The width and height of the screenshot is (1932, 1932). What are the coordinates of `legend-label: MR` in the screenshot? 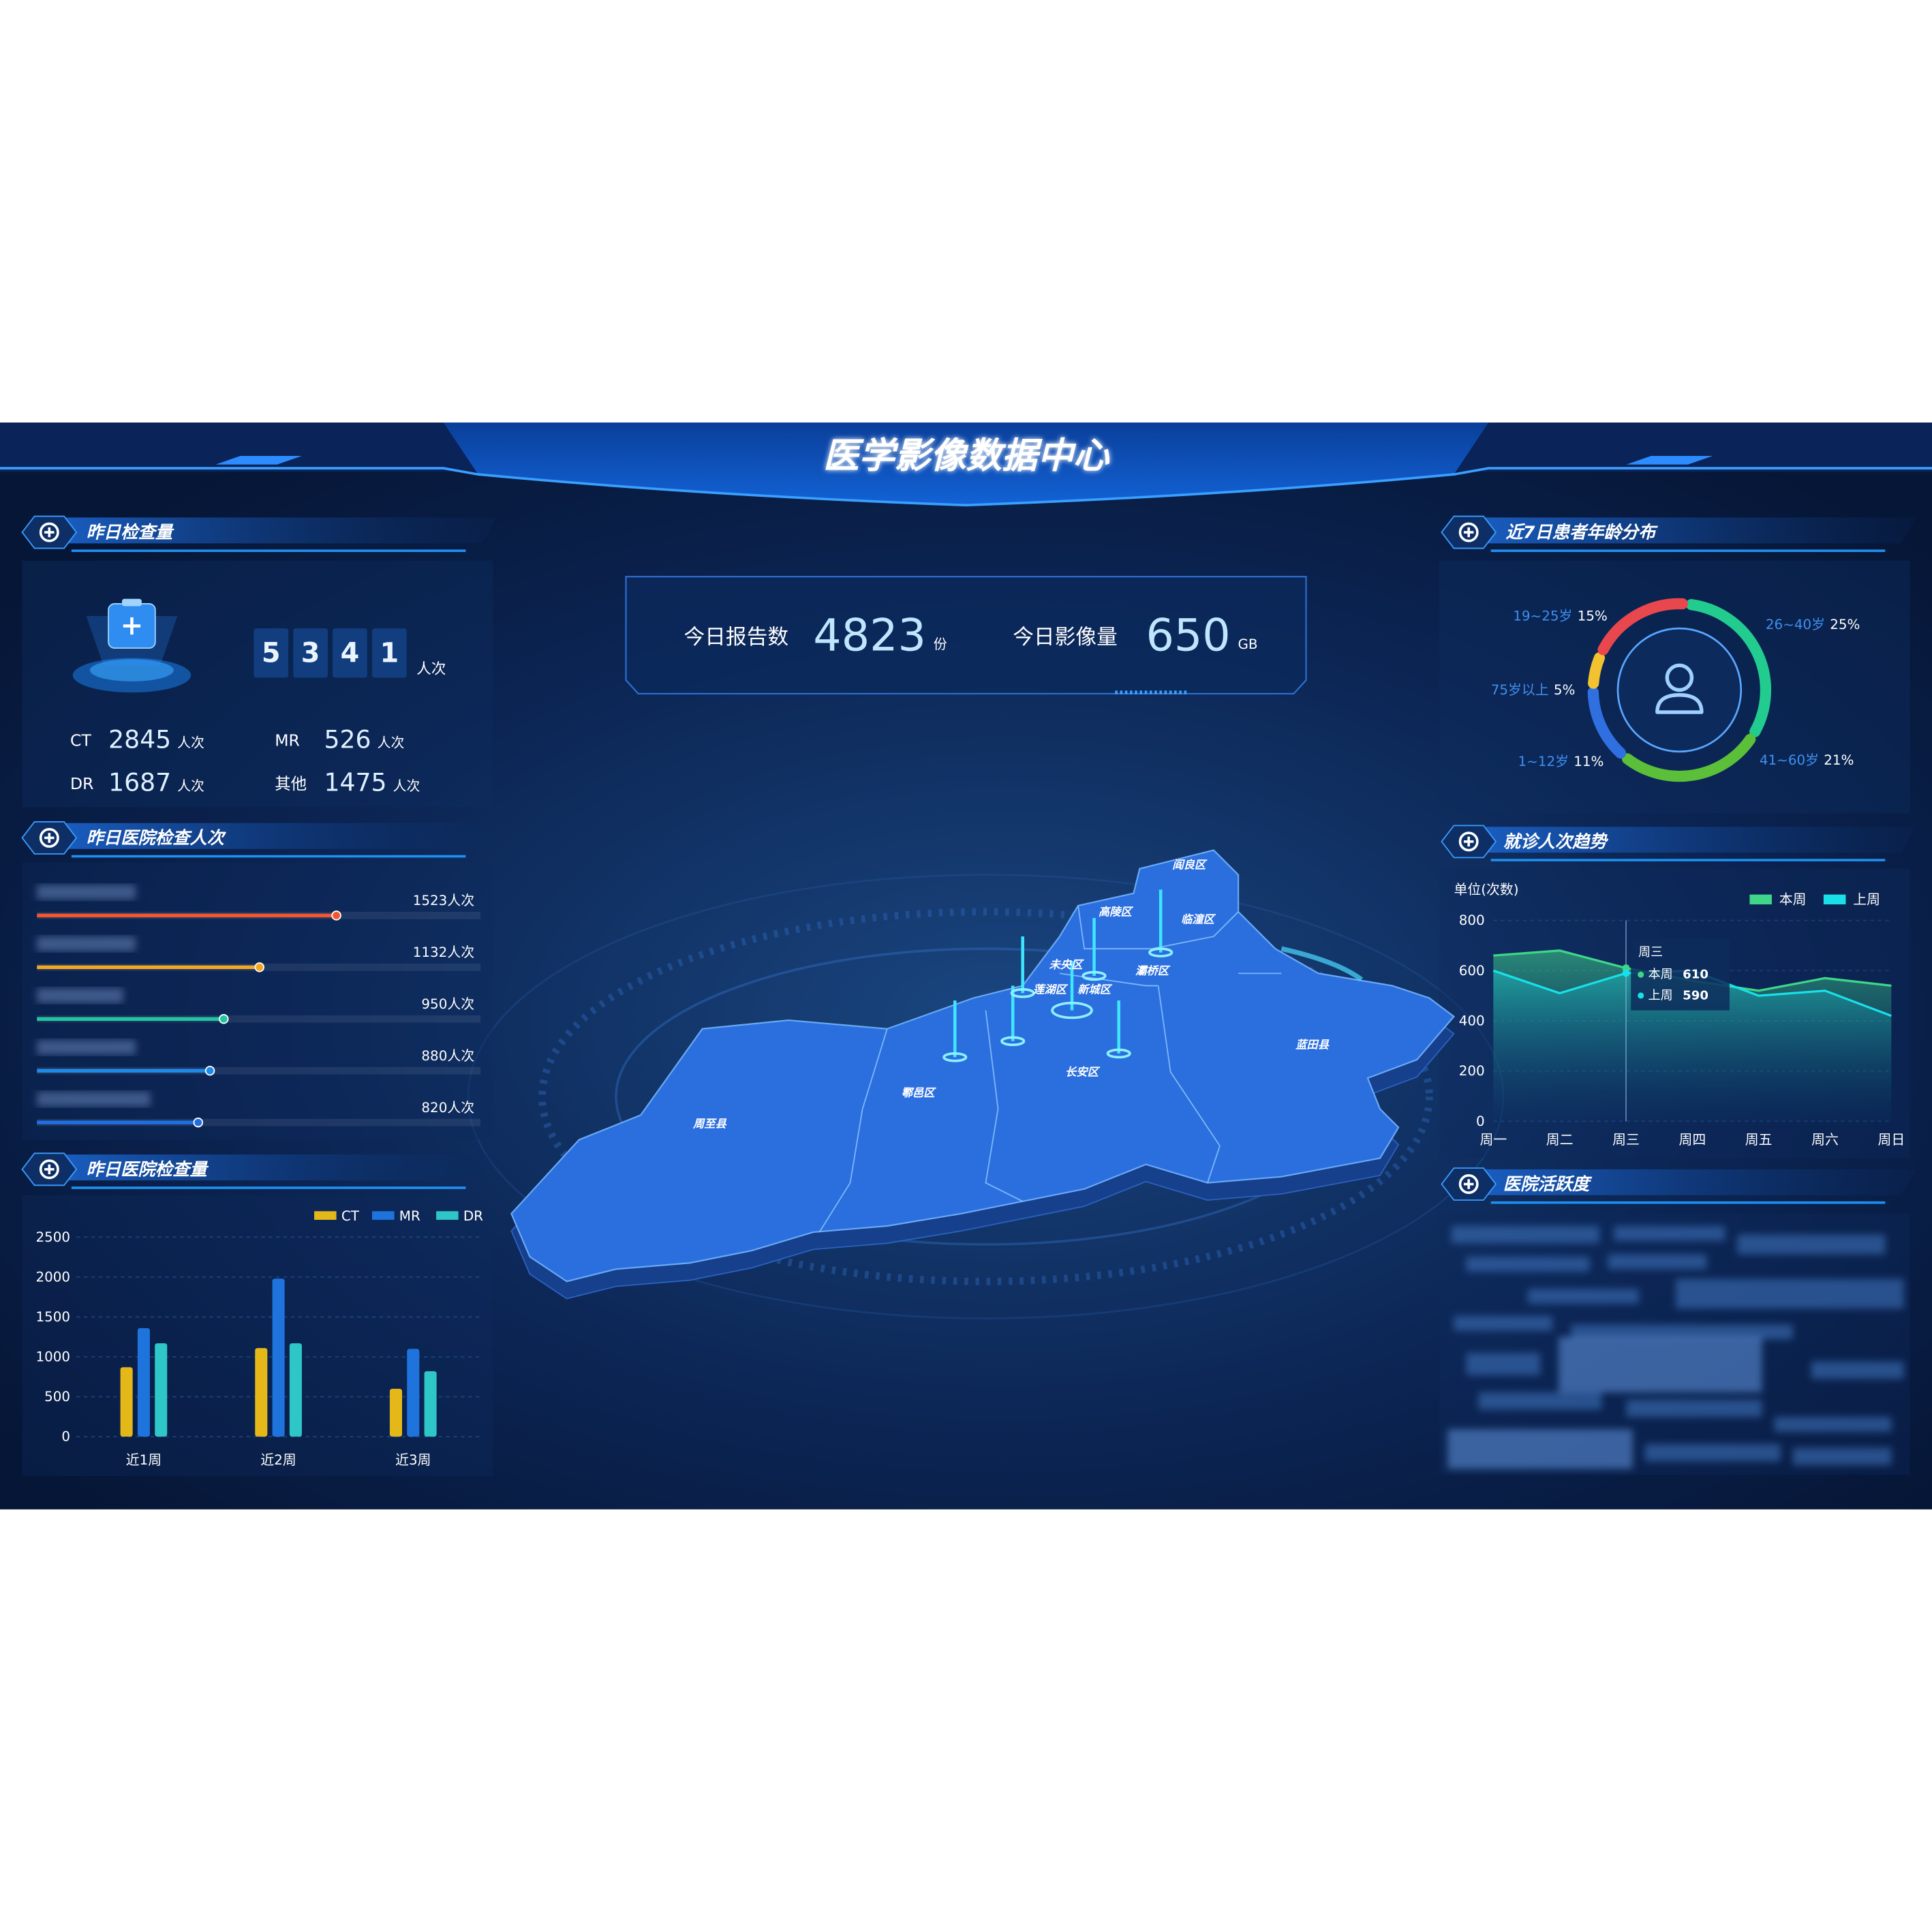 It's located at (410, 1216).